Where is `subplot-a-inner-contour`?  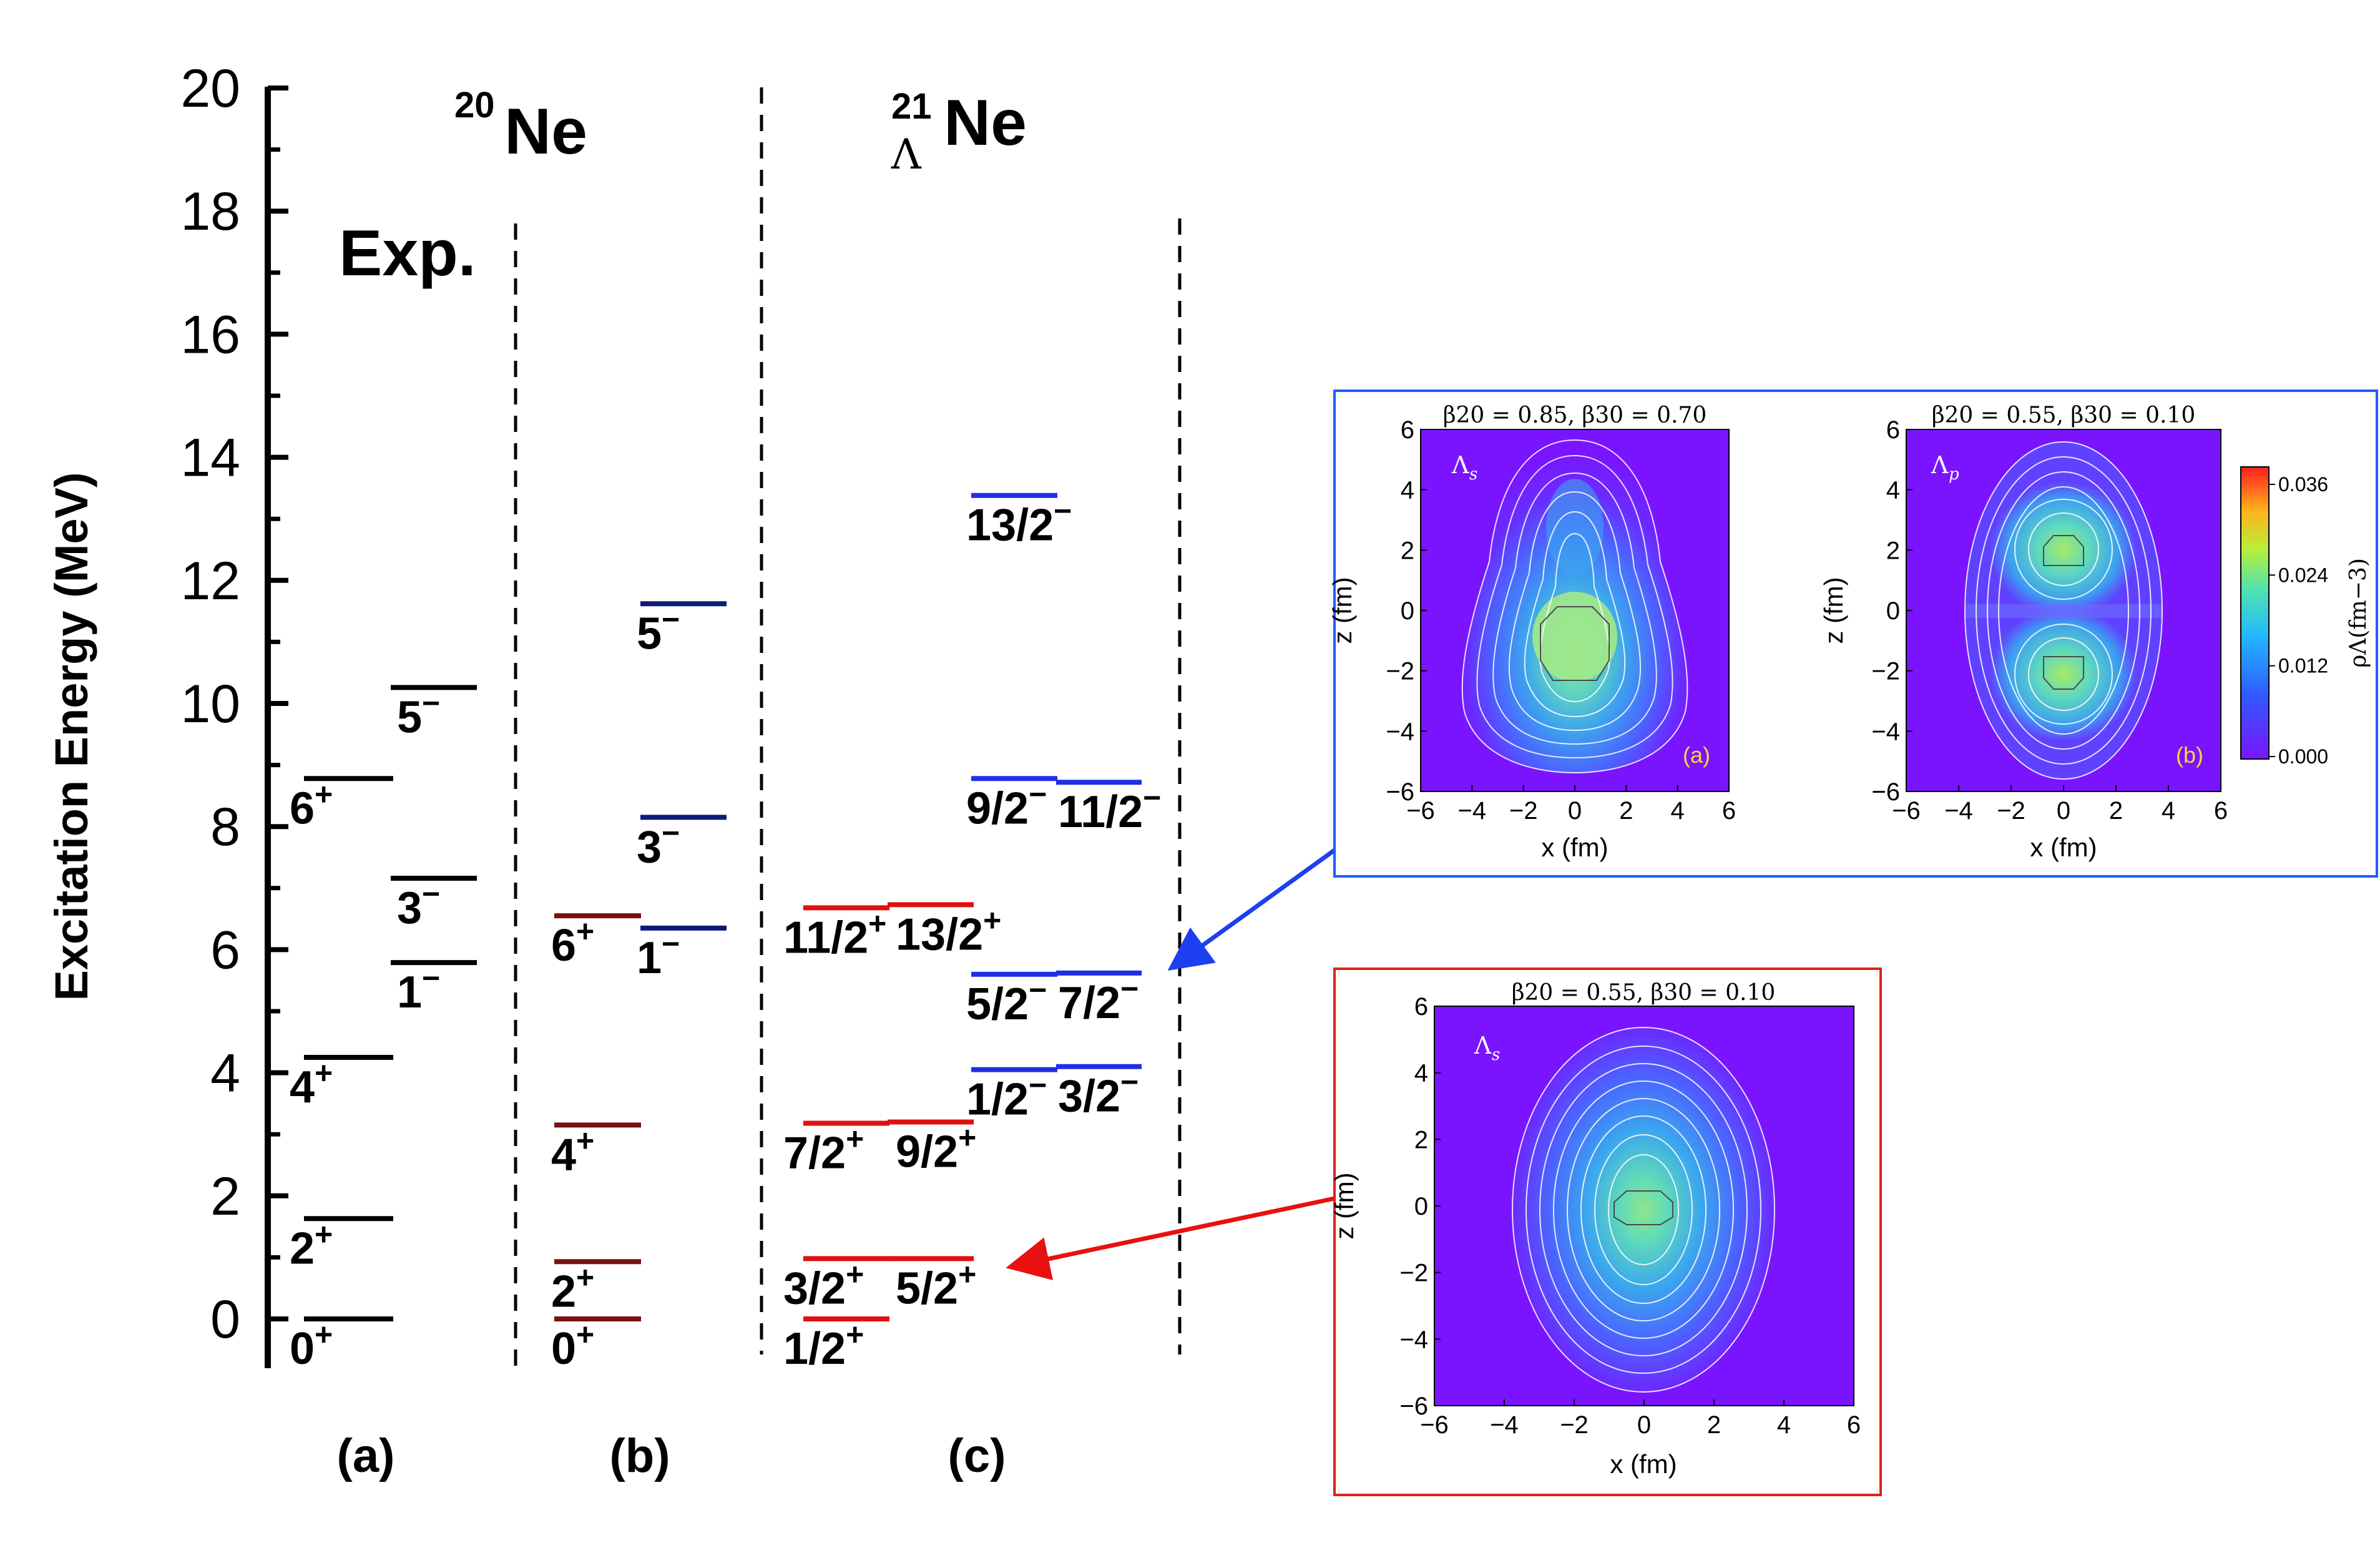 subplot-a-inner-contour is located at coordinates (1575, 643).